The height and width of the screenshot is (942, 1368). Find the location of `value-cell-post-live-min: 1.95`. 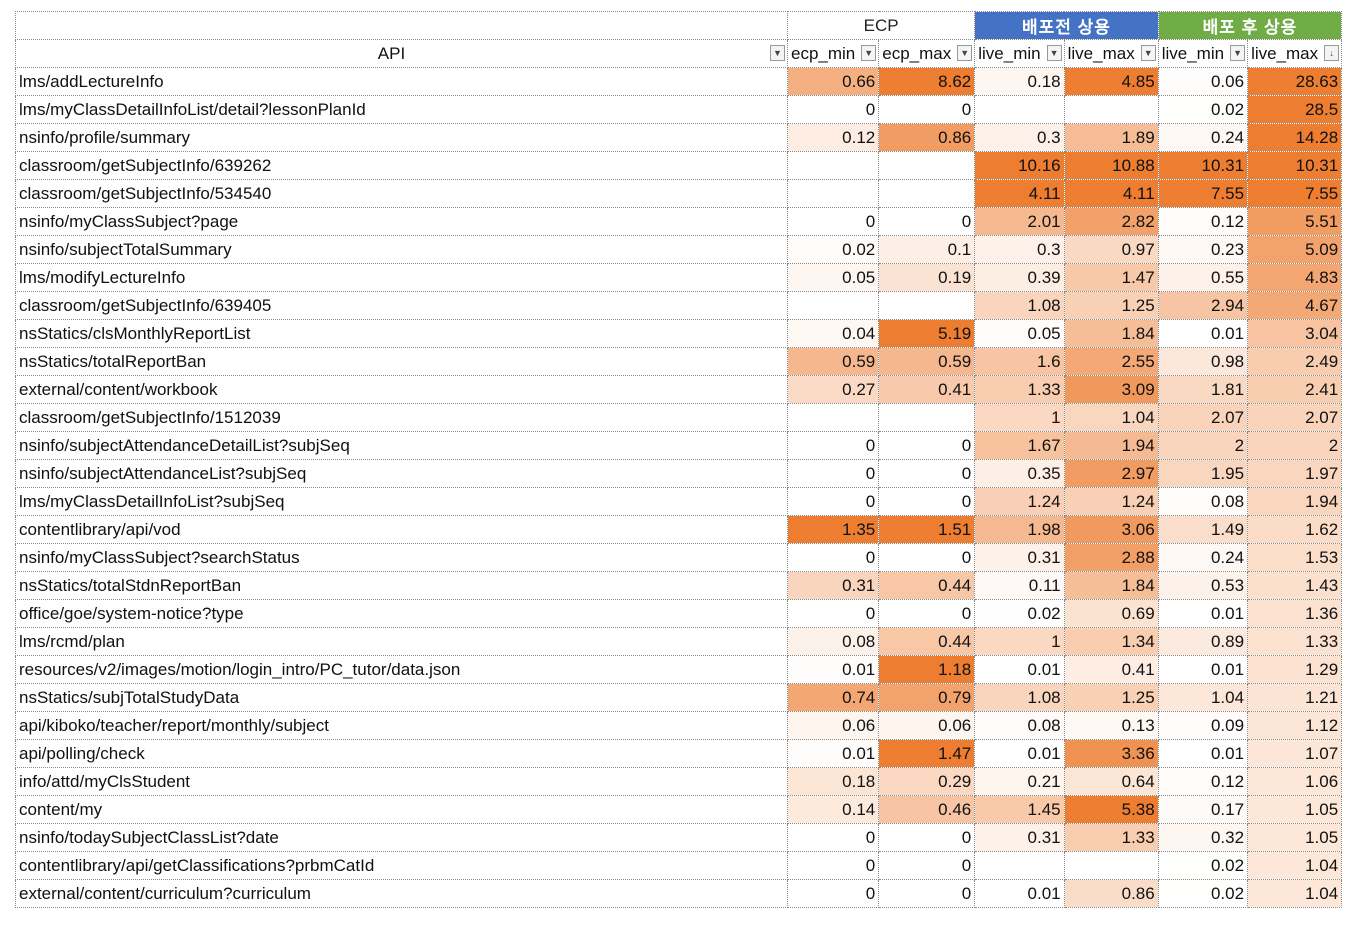

value-cell-post-live-min: 1.95 is located at coordinates (1203, 473).